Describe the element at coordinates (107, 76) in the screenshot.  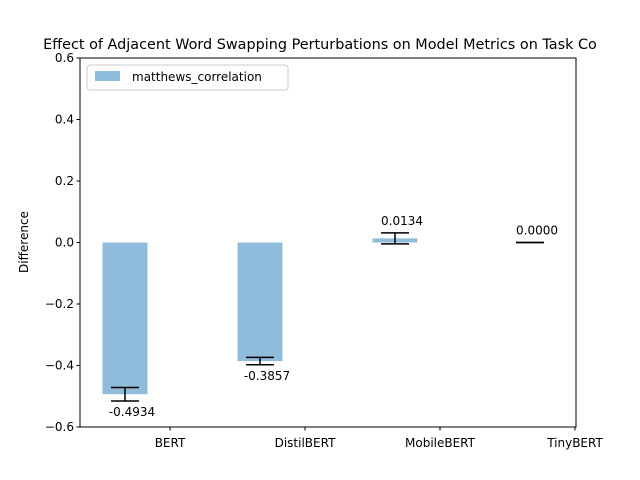
I see `legend-swatch` at that location.